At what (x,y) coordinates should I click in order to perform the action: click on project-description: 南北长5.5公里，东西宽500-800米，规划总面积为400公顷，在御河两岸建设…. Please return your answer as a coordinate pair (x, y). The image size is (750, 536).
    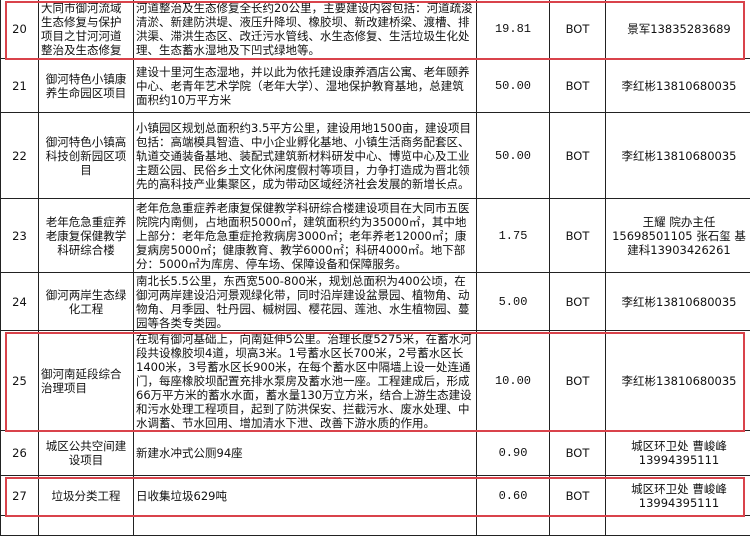
    Looking at the image, I should click on (305, 302).